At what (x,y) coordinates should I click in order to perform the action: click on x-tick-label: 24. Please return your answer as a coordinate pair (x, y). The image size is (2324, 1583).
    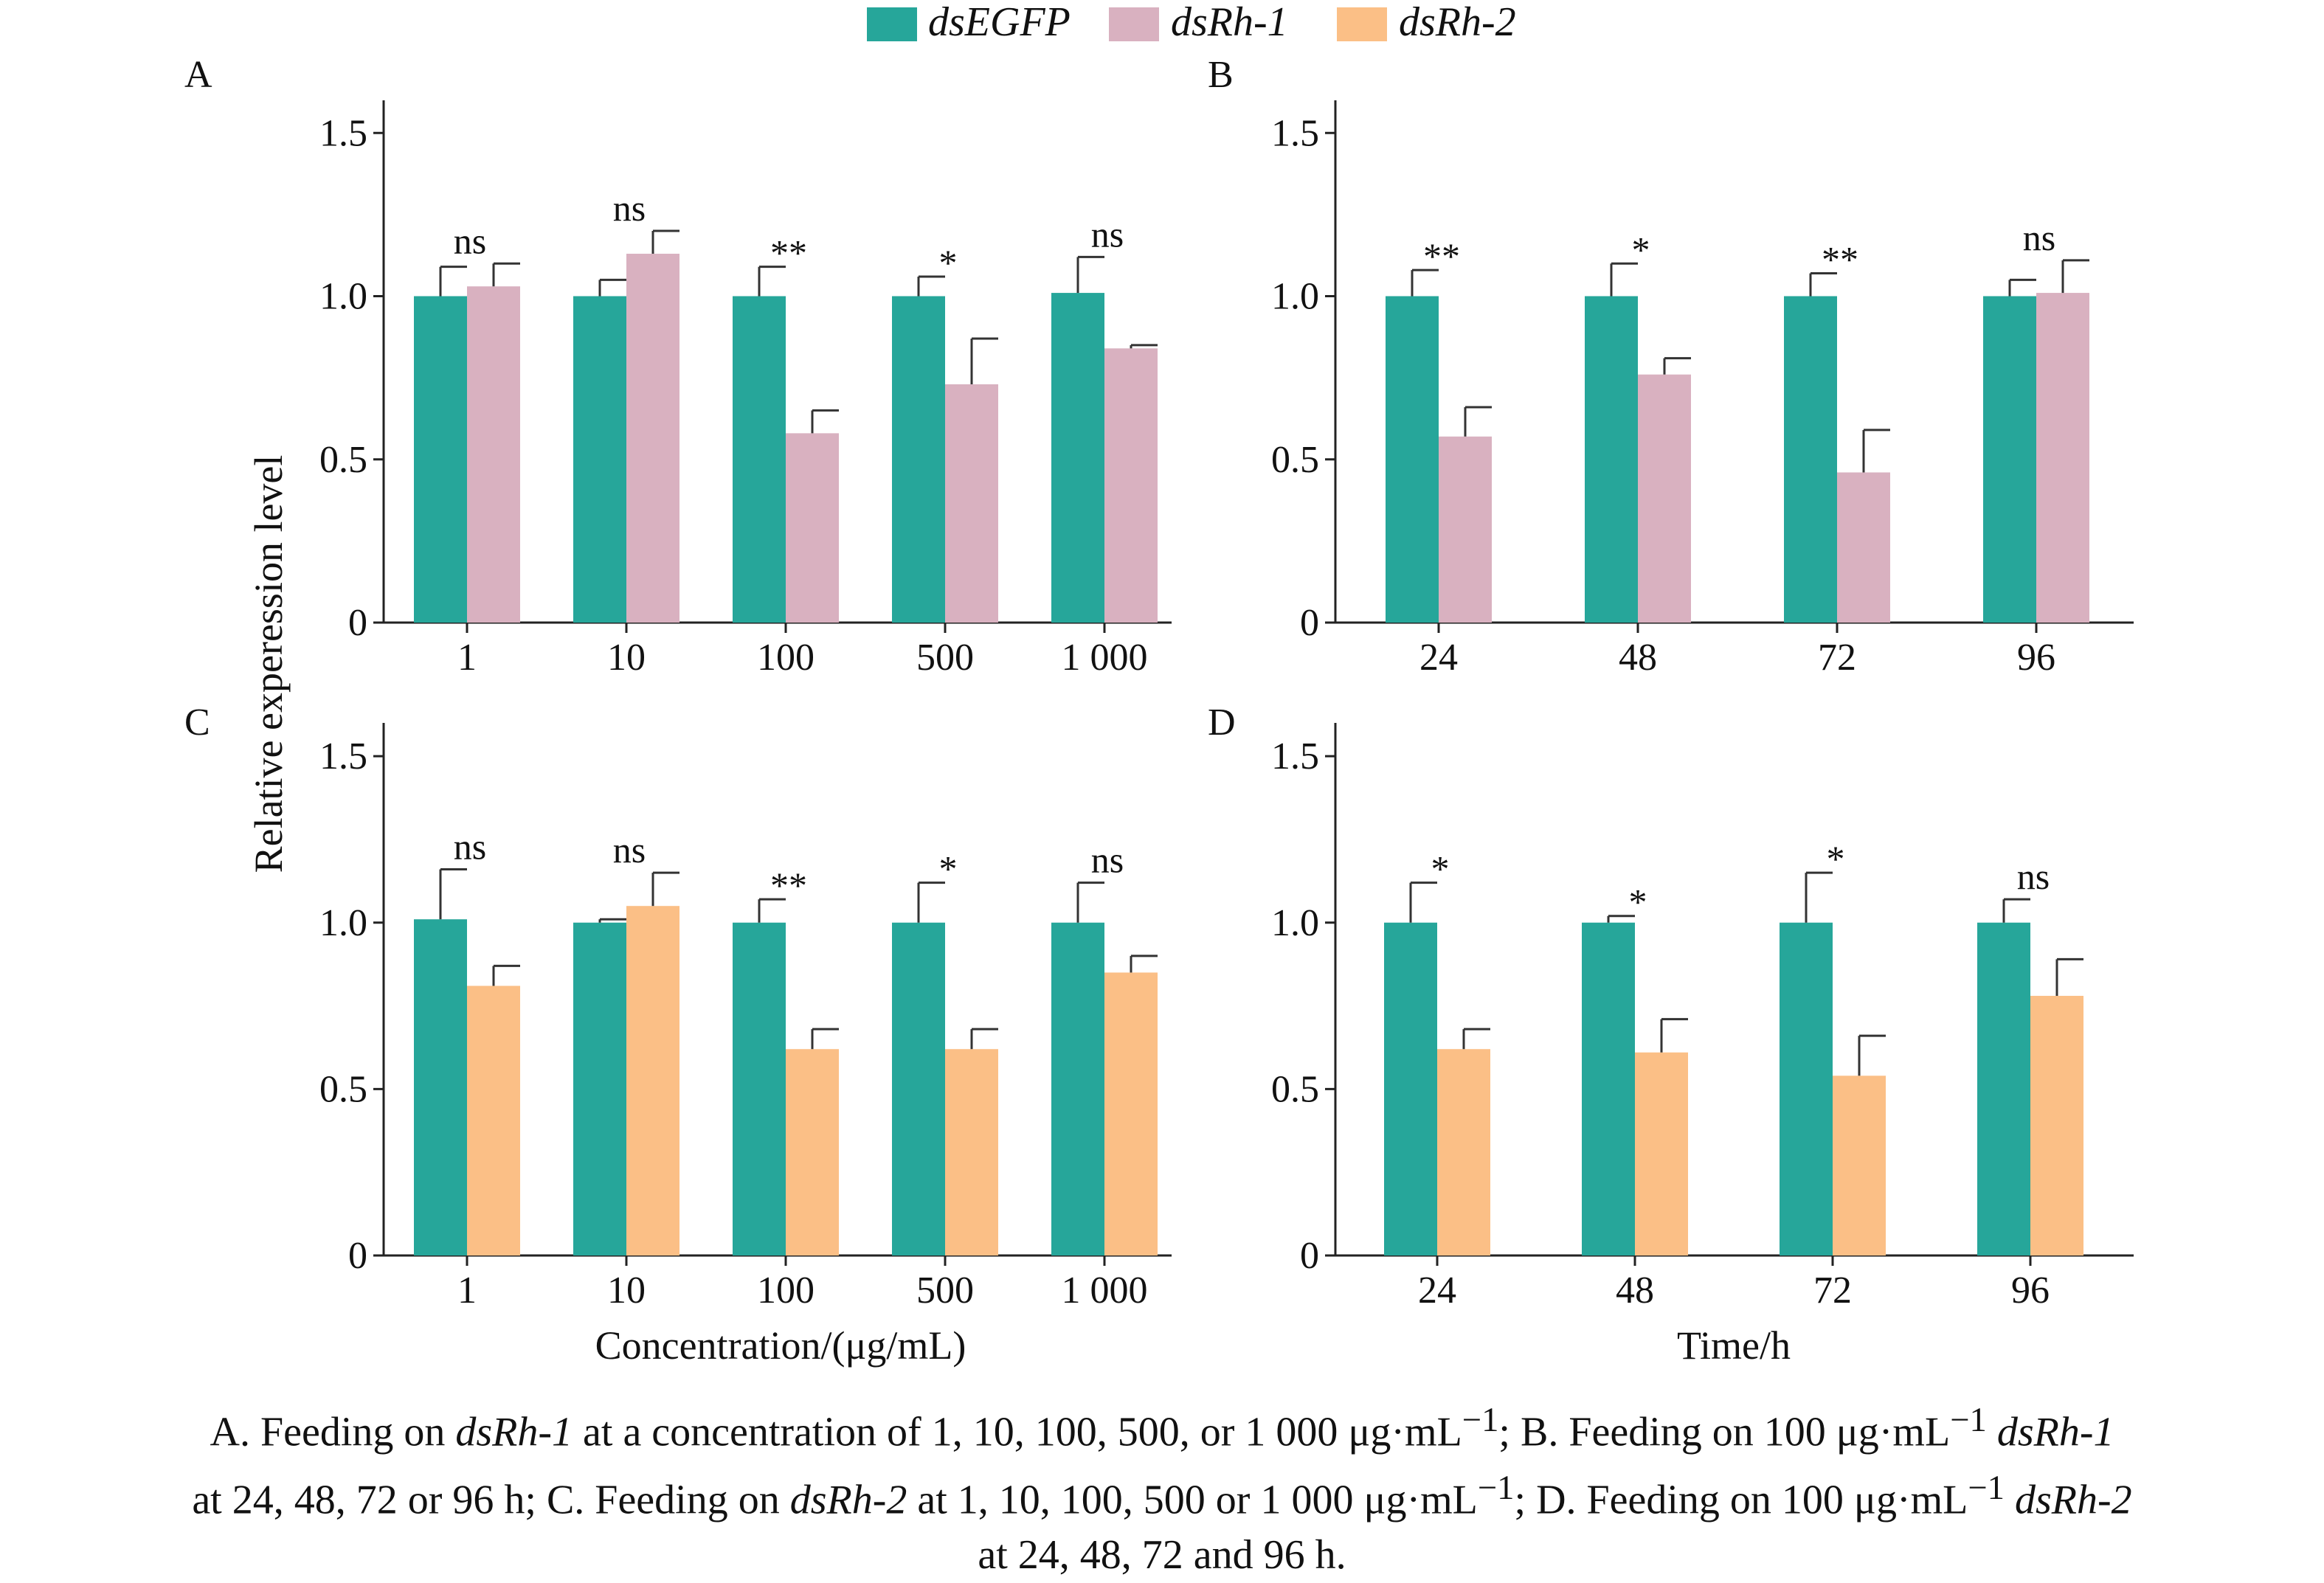
    Looking at the image, I should click on (1438, 658).